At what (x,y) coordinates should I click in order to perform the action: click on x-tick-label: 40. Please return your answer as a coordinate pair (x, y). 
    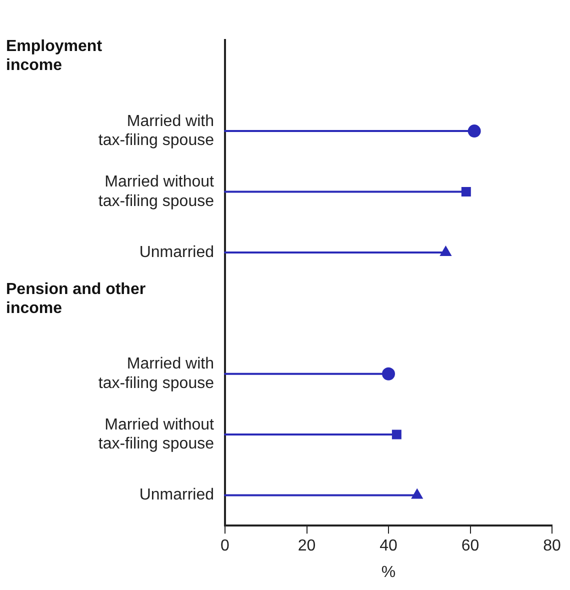
    Looking at the image, I should click on (389, 546).